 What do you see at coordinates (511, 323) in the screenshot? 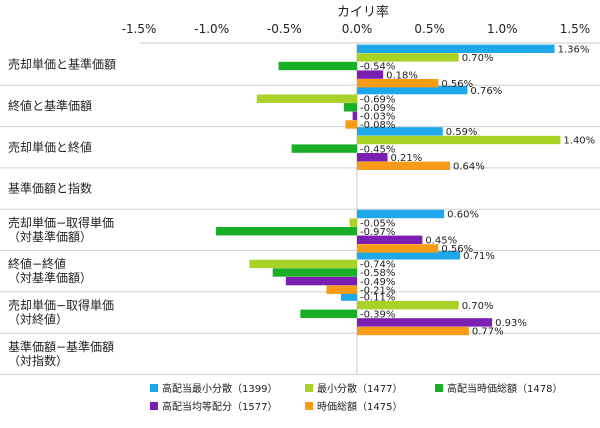
I see `data-label: 0.93%` at bounding box center [511, 323].